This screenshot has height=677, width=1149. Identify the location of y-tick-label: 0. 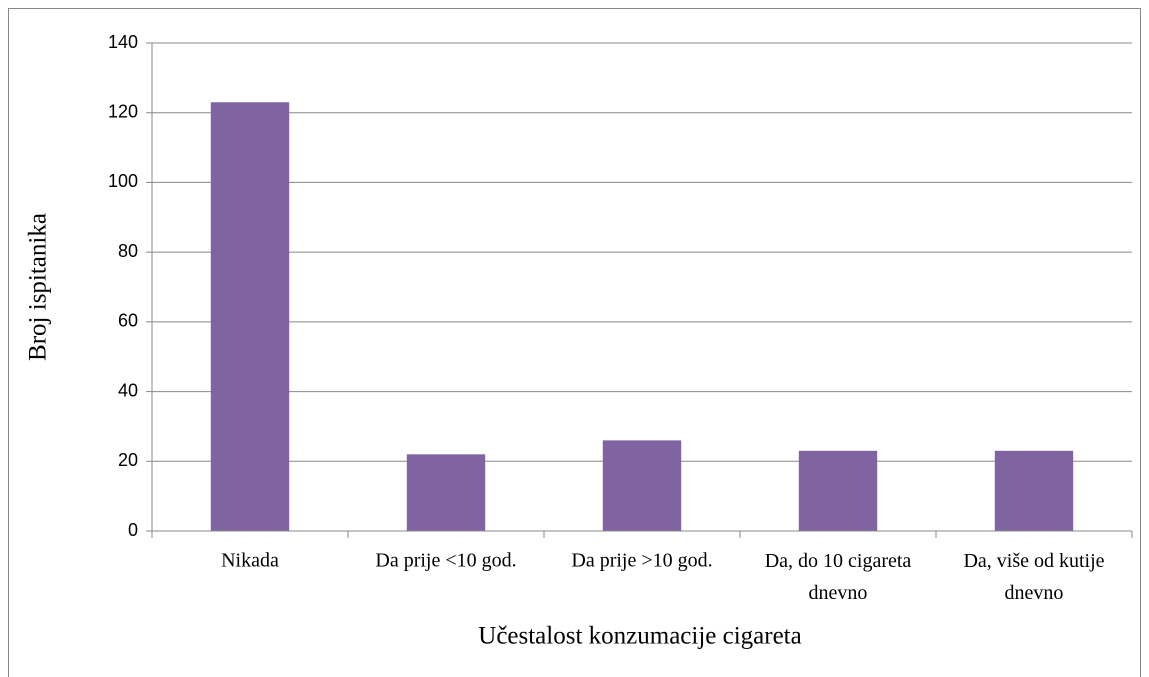
(133, 530).